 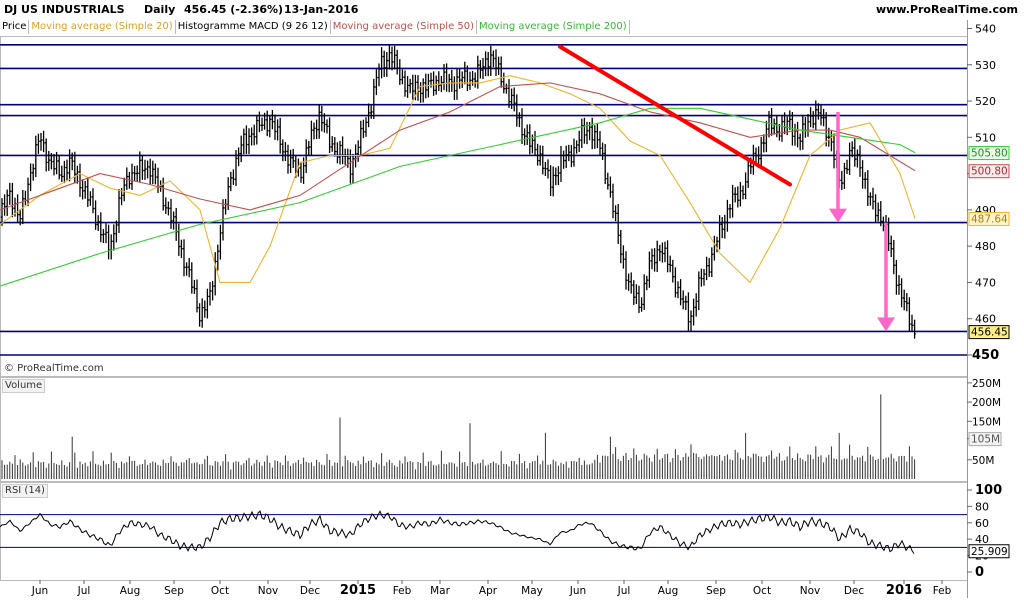 What do you see at coordinates (253, 27) in the screenshot?
I see `legend-macd: Histogramme MACD (9 26 12)` at bounding box center [253, 27].